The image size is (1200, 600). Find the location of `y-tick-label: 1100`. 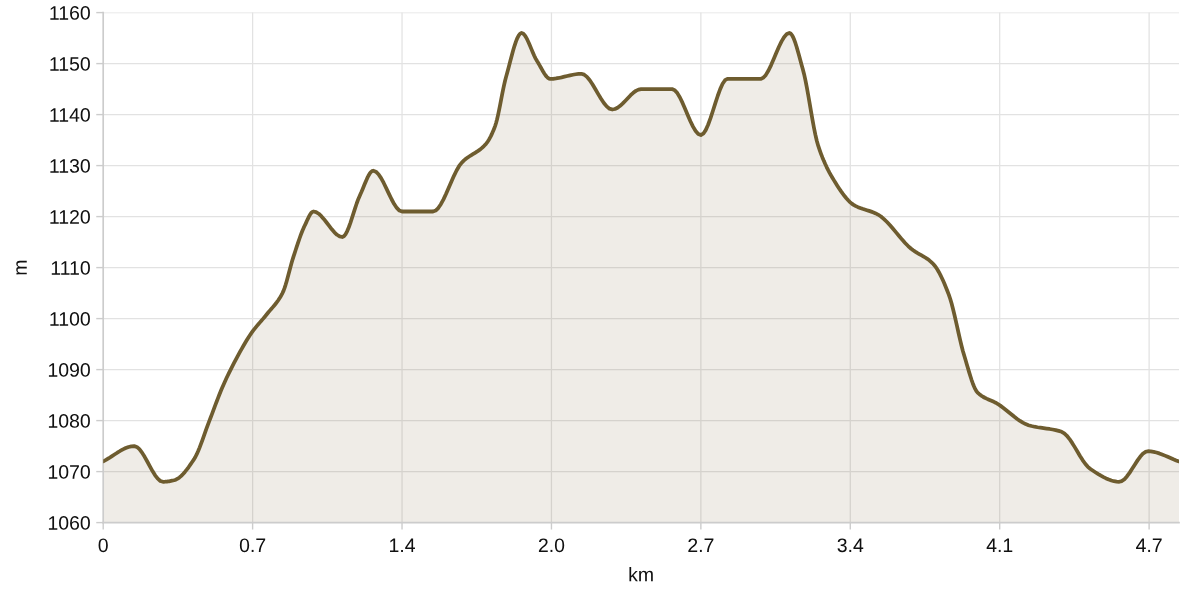

y-tick-label: 1100 is located at coordinates (70, 319).